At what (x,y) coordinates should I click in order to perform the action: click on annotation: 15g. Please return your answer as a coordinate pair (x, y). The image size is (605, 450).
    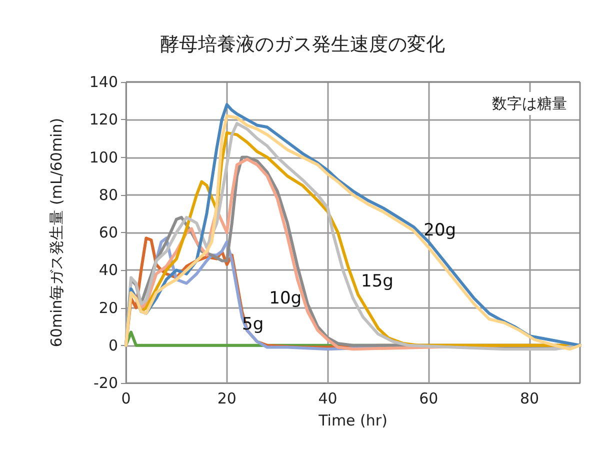
    Looking at the image, I should click on (377, 281).